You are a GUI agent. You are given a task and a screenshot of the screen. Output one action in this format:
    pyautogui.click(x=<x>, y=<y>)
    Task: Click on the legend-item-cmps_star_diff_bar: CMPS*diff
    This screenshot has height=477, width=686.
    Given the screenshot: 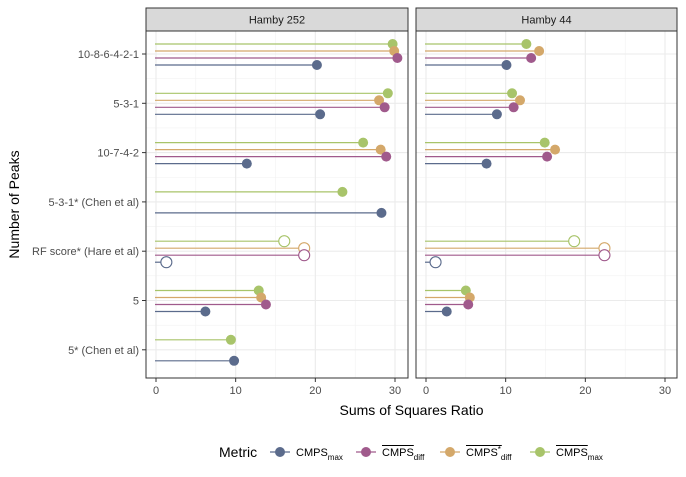 What is the action you would take?
    pyautogui.click(x=476, y=453)
    